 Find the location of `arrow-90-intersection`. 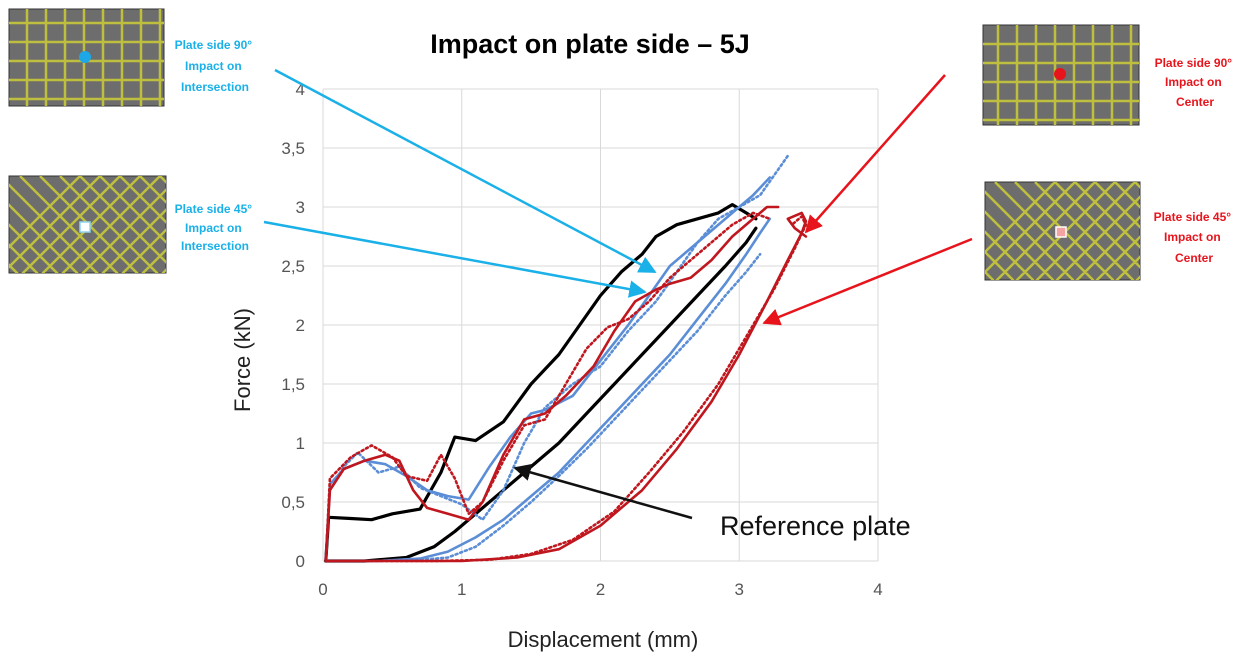

arrow-90-intersection is located at coordinates (465, 171).